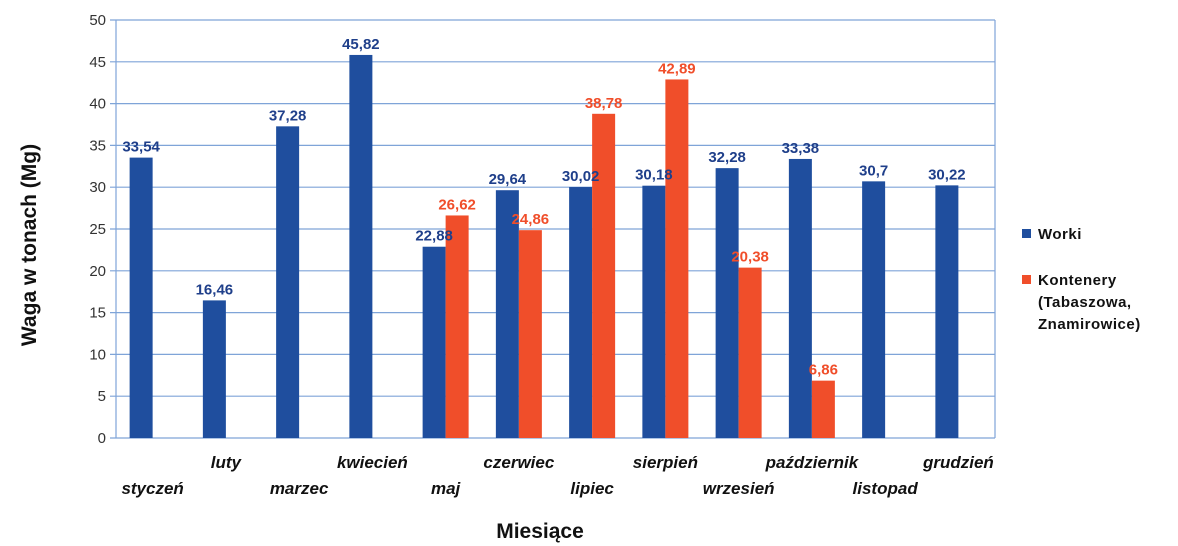 The width and height of the screenshot is (1178, 546). What do you see at coordinates (434, 236) in the screenshot?
I see `data-label: 22,88` at bounding box center [434, 236].